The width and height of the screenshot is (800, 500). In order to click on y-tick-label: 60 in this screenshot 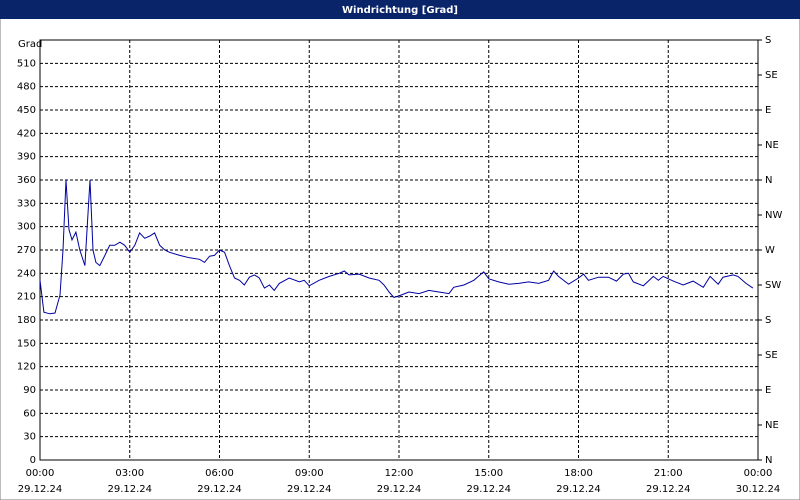, I will do `click(29, 413)`.